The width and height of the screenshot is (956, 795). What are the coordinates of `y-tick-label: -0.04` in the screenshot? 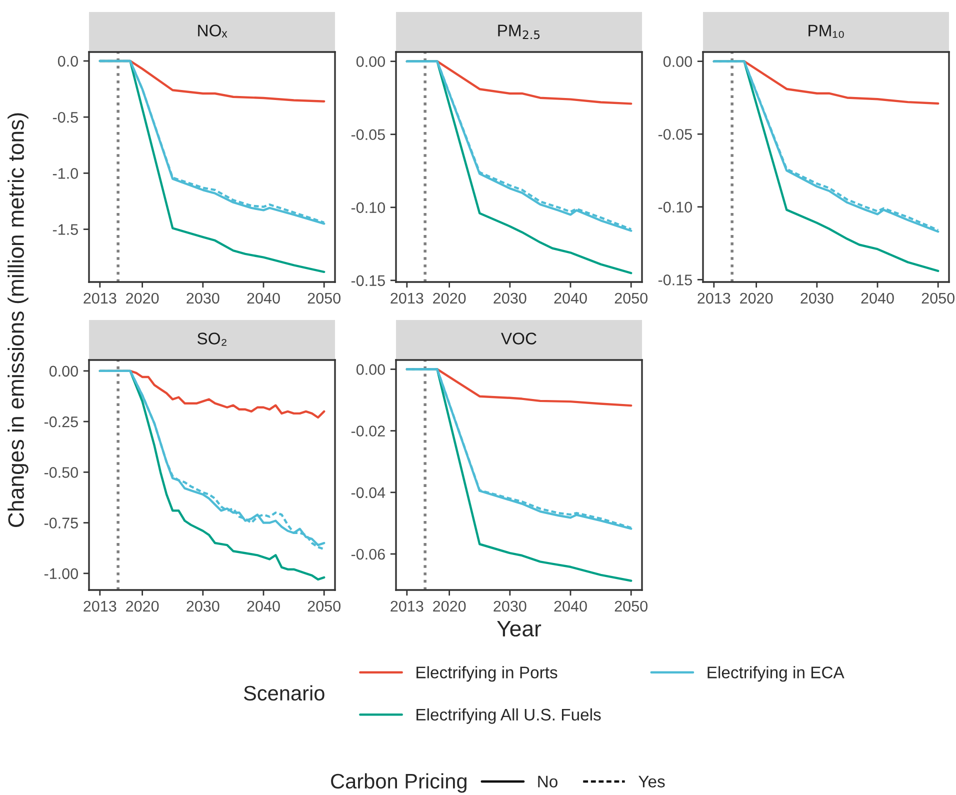 It's located at (368, 492).